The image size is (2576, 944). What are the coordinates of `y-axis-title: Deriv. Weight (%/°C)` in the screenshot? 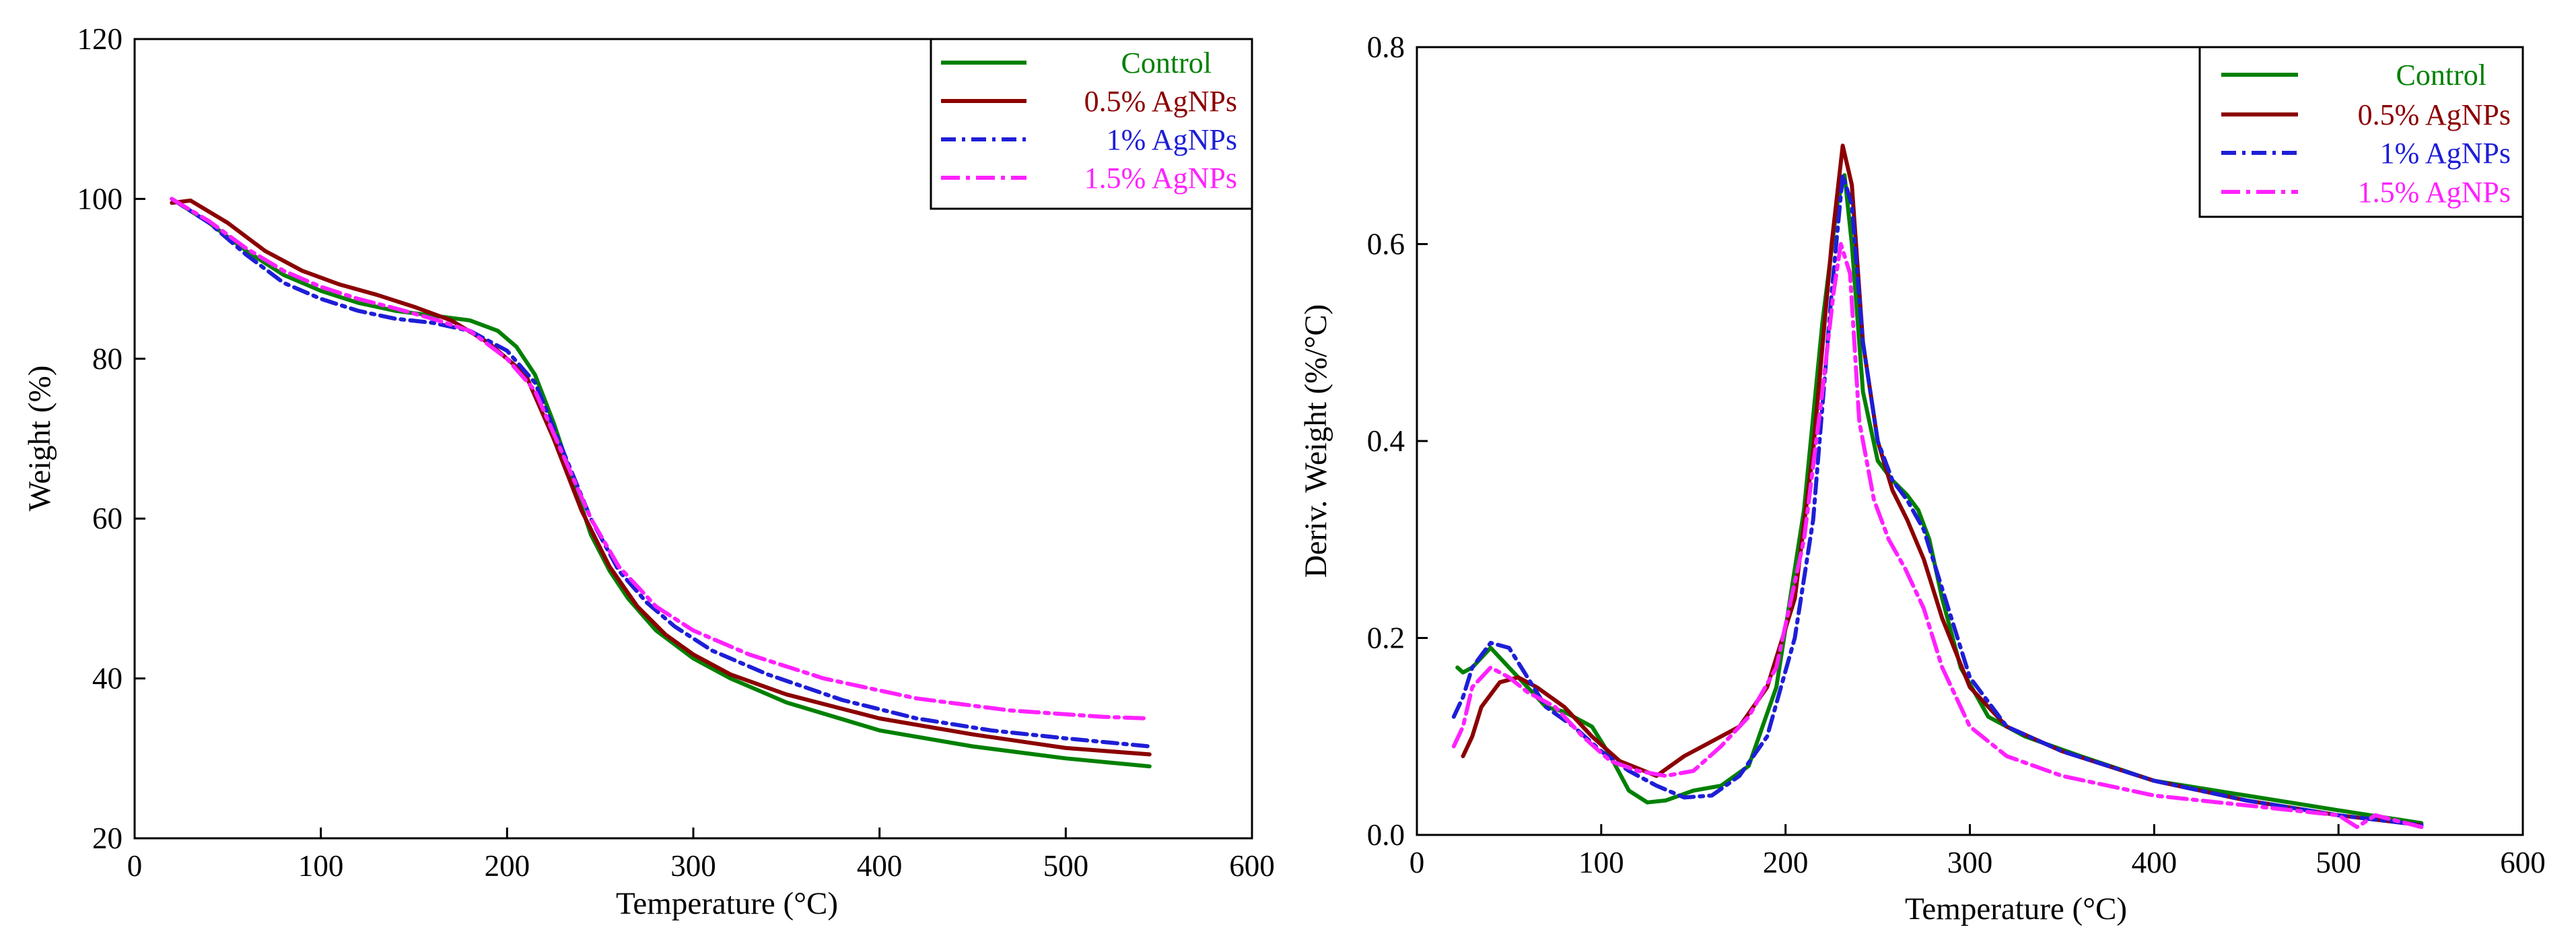 It's located at (1315, 441).